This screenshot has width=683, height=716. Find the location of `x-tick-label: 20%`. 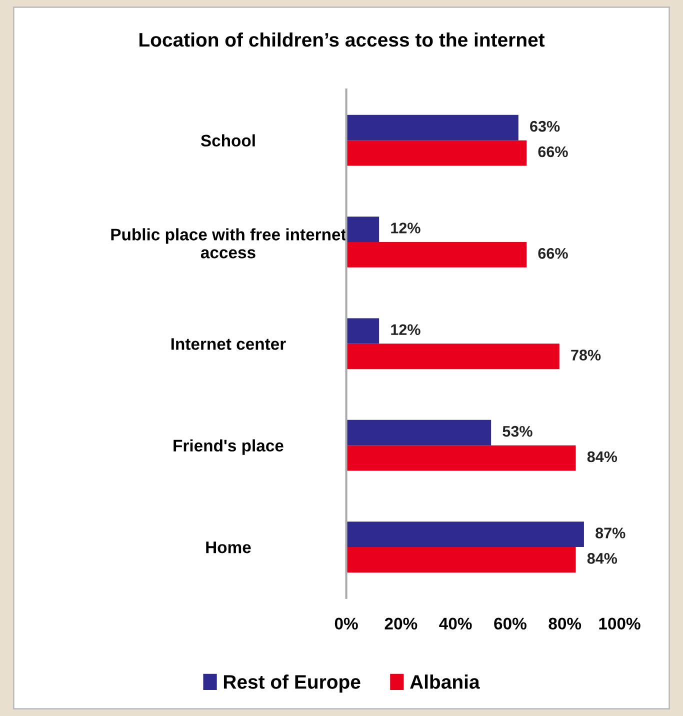

x-tick-label: 20% is located at coordinates (401, 624).